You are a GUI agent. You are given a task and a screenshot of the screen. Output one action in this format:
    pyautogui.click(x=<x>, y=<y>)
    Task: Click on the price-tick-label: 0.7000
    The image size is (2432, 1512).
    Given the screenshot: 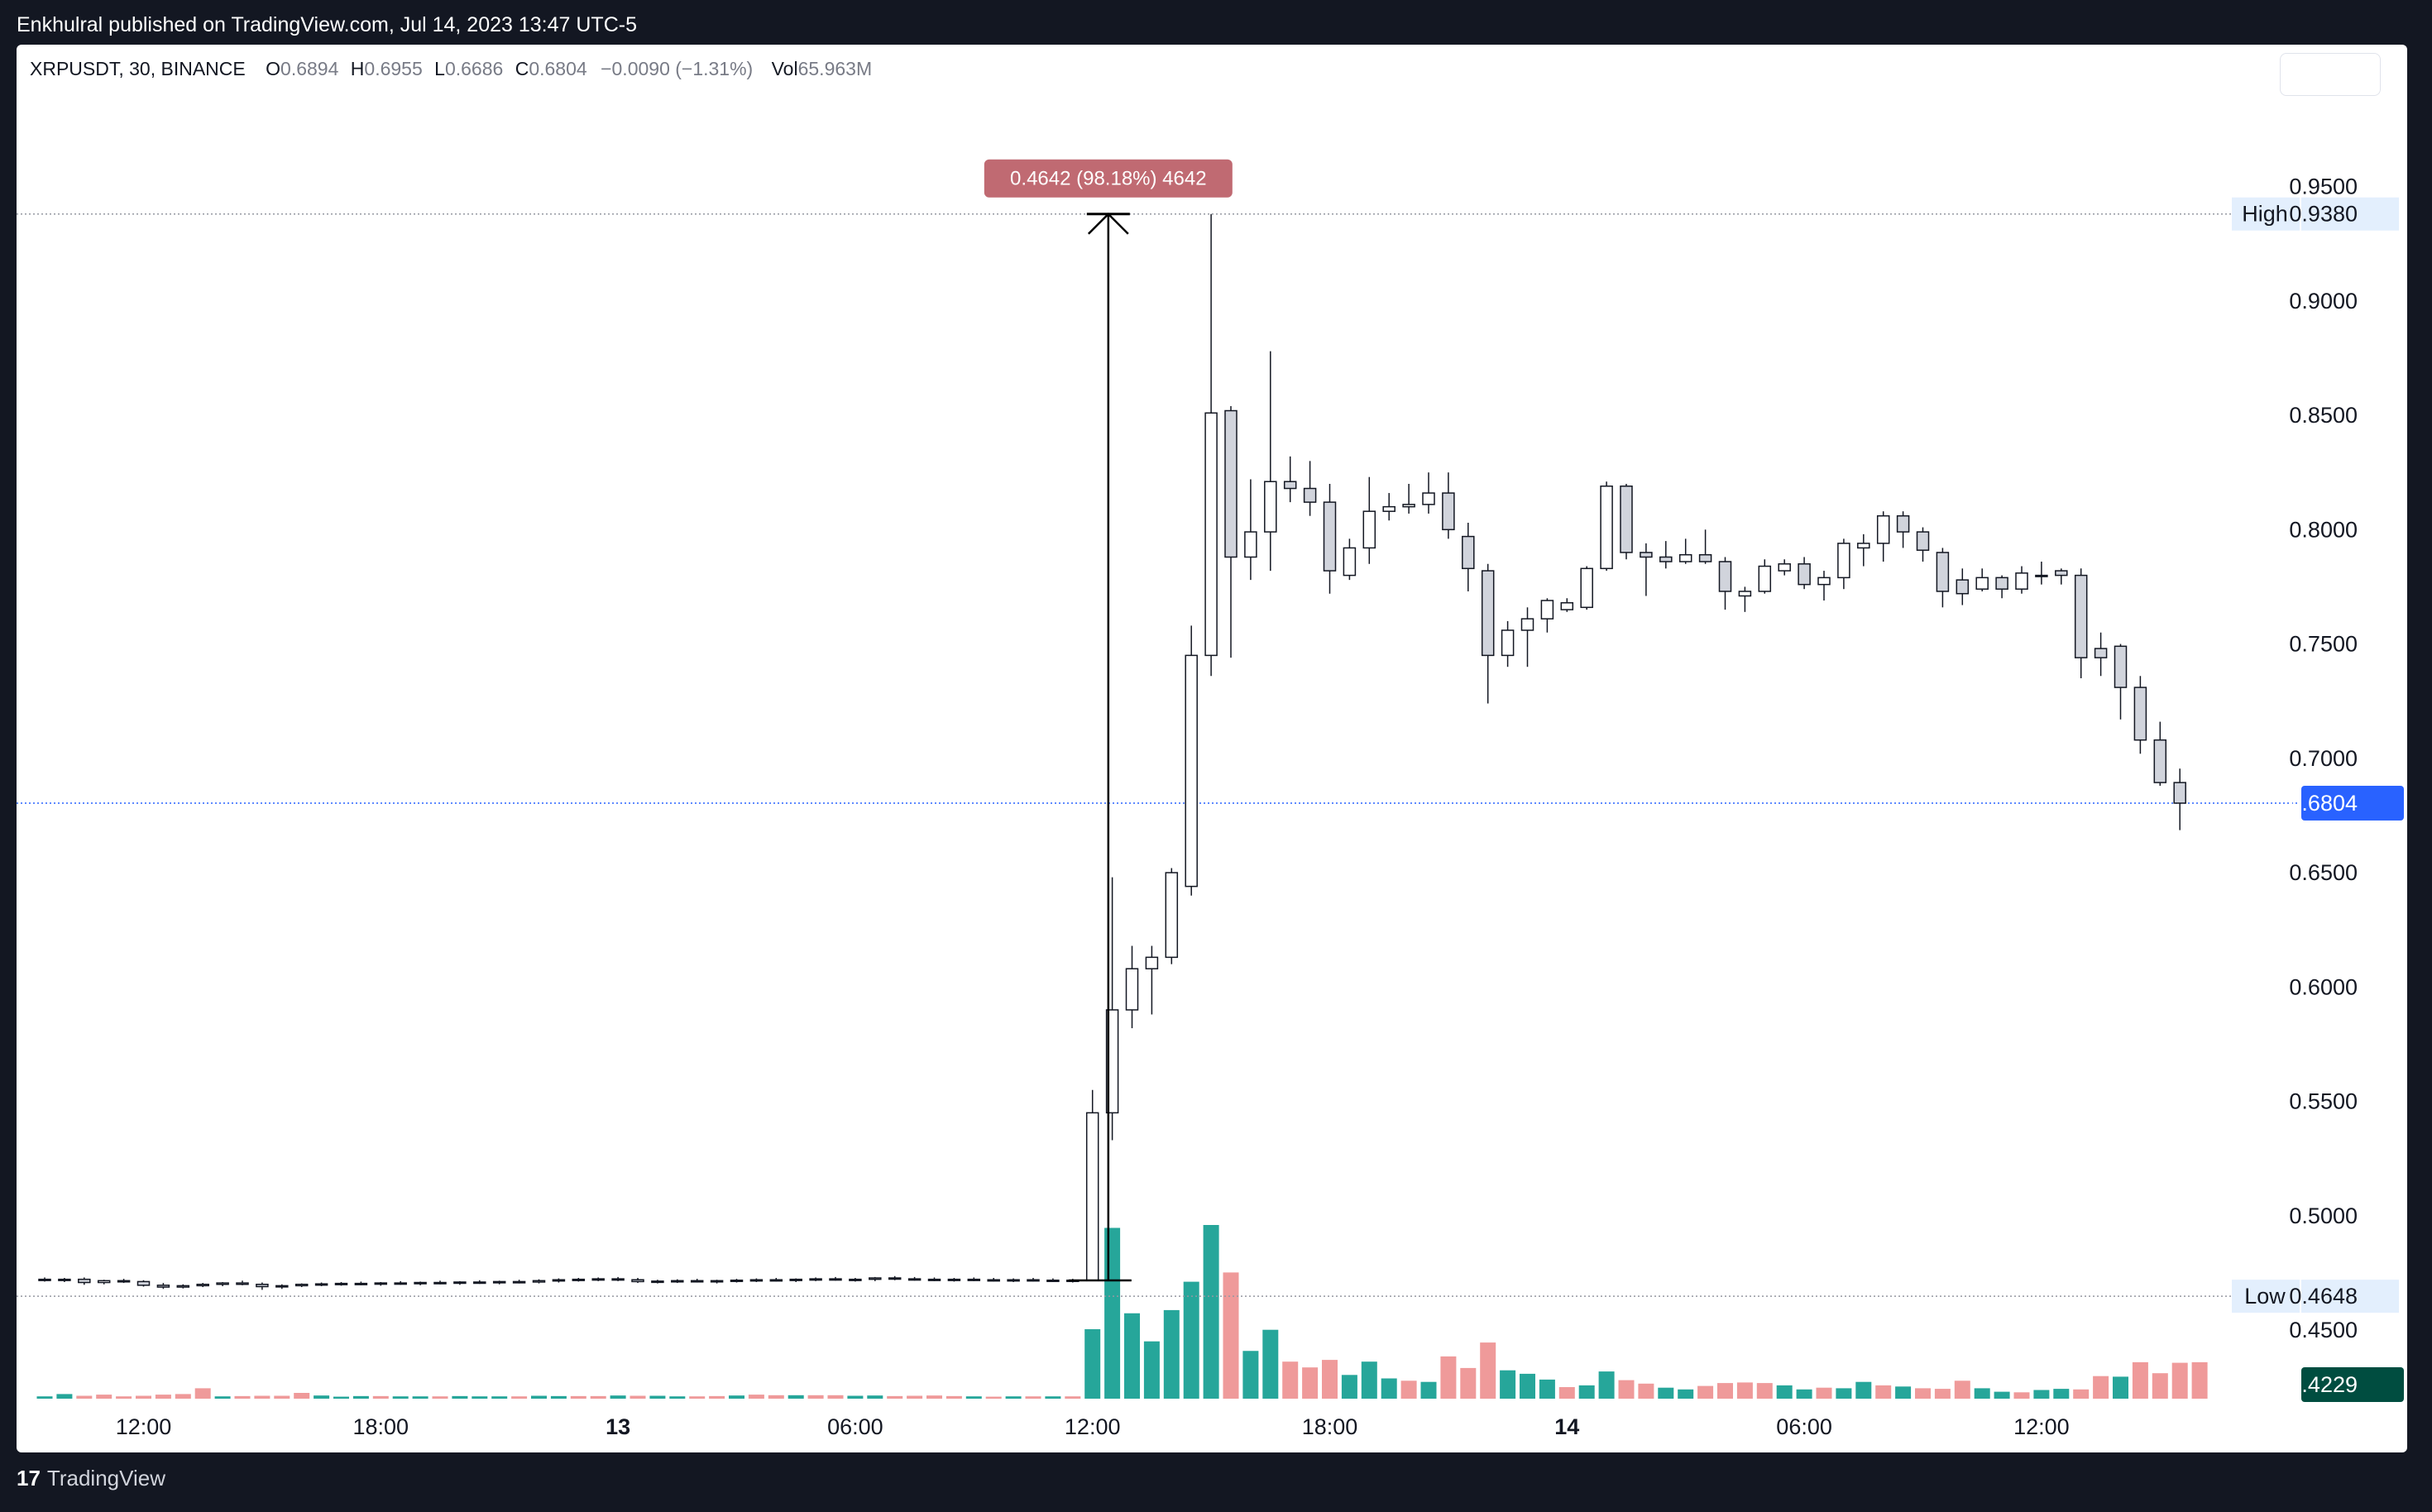 What is the action you would take?
    pyautogui.click(x=2323, y=758)
    